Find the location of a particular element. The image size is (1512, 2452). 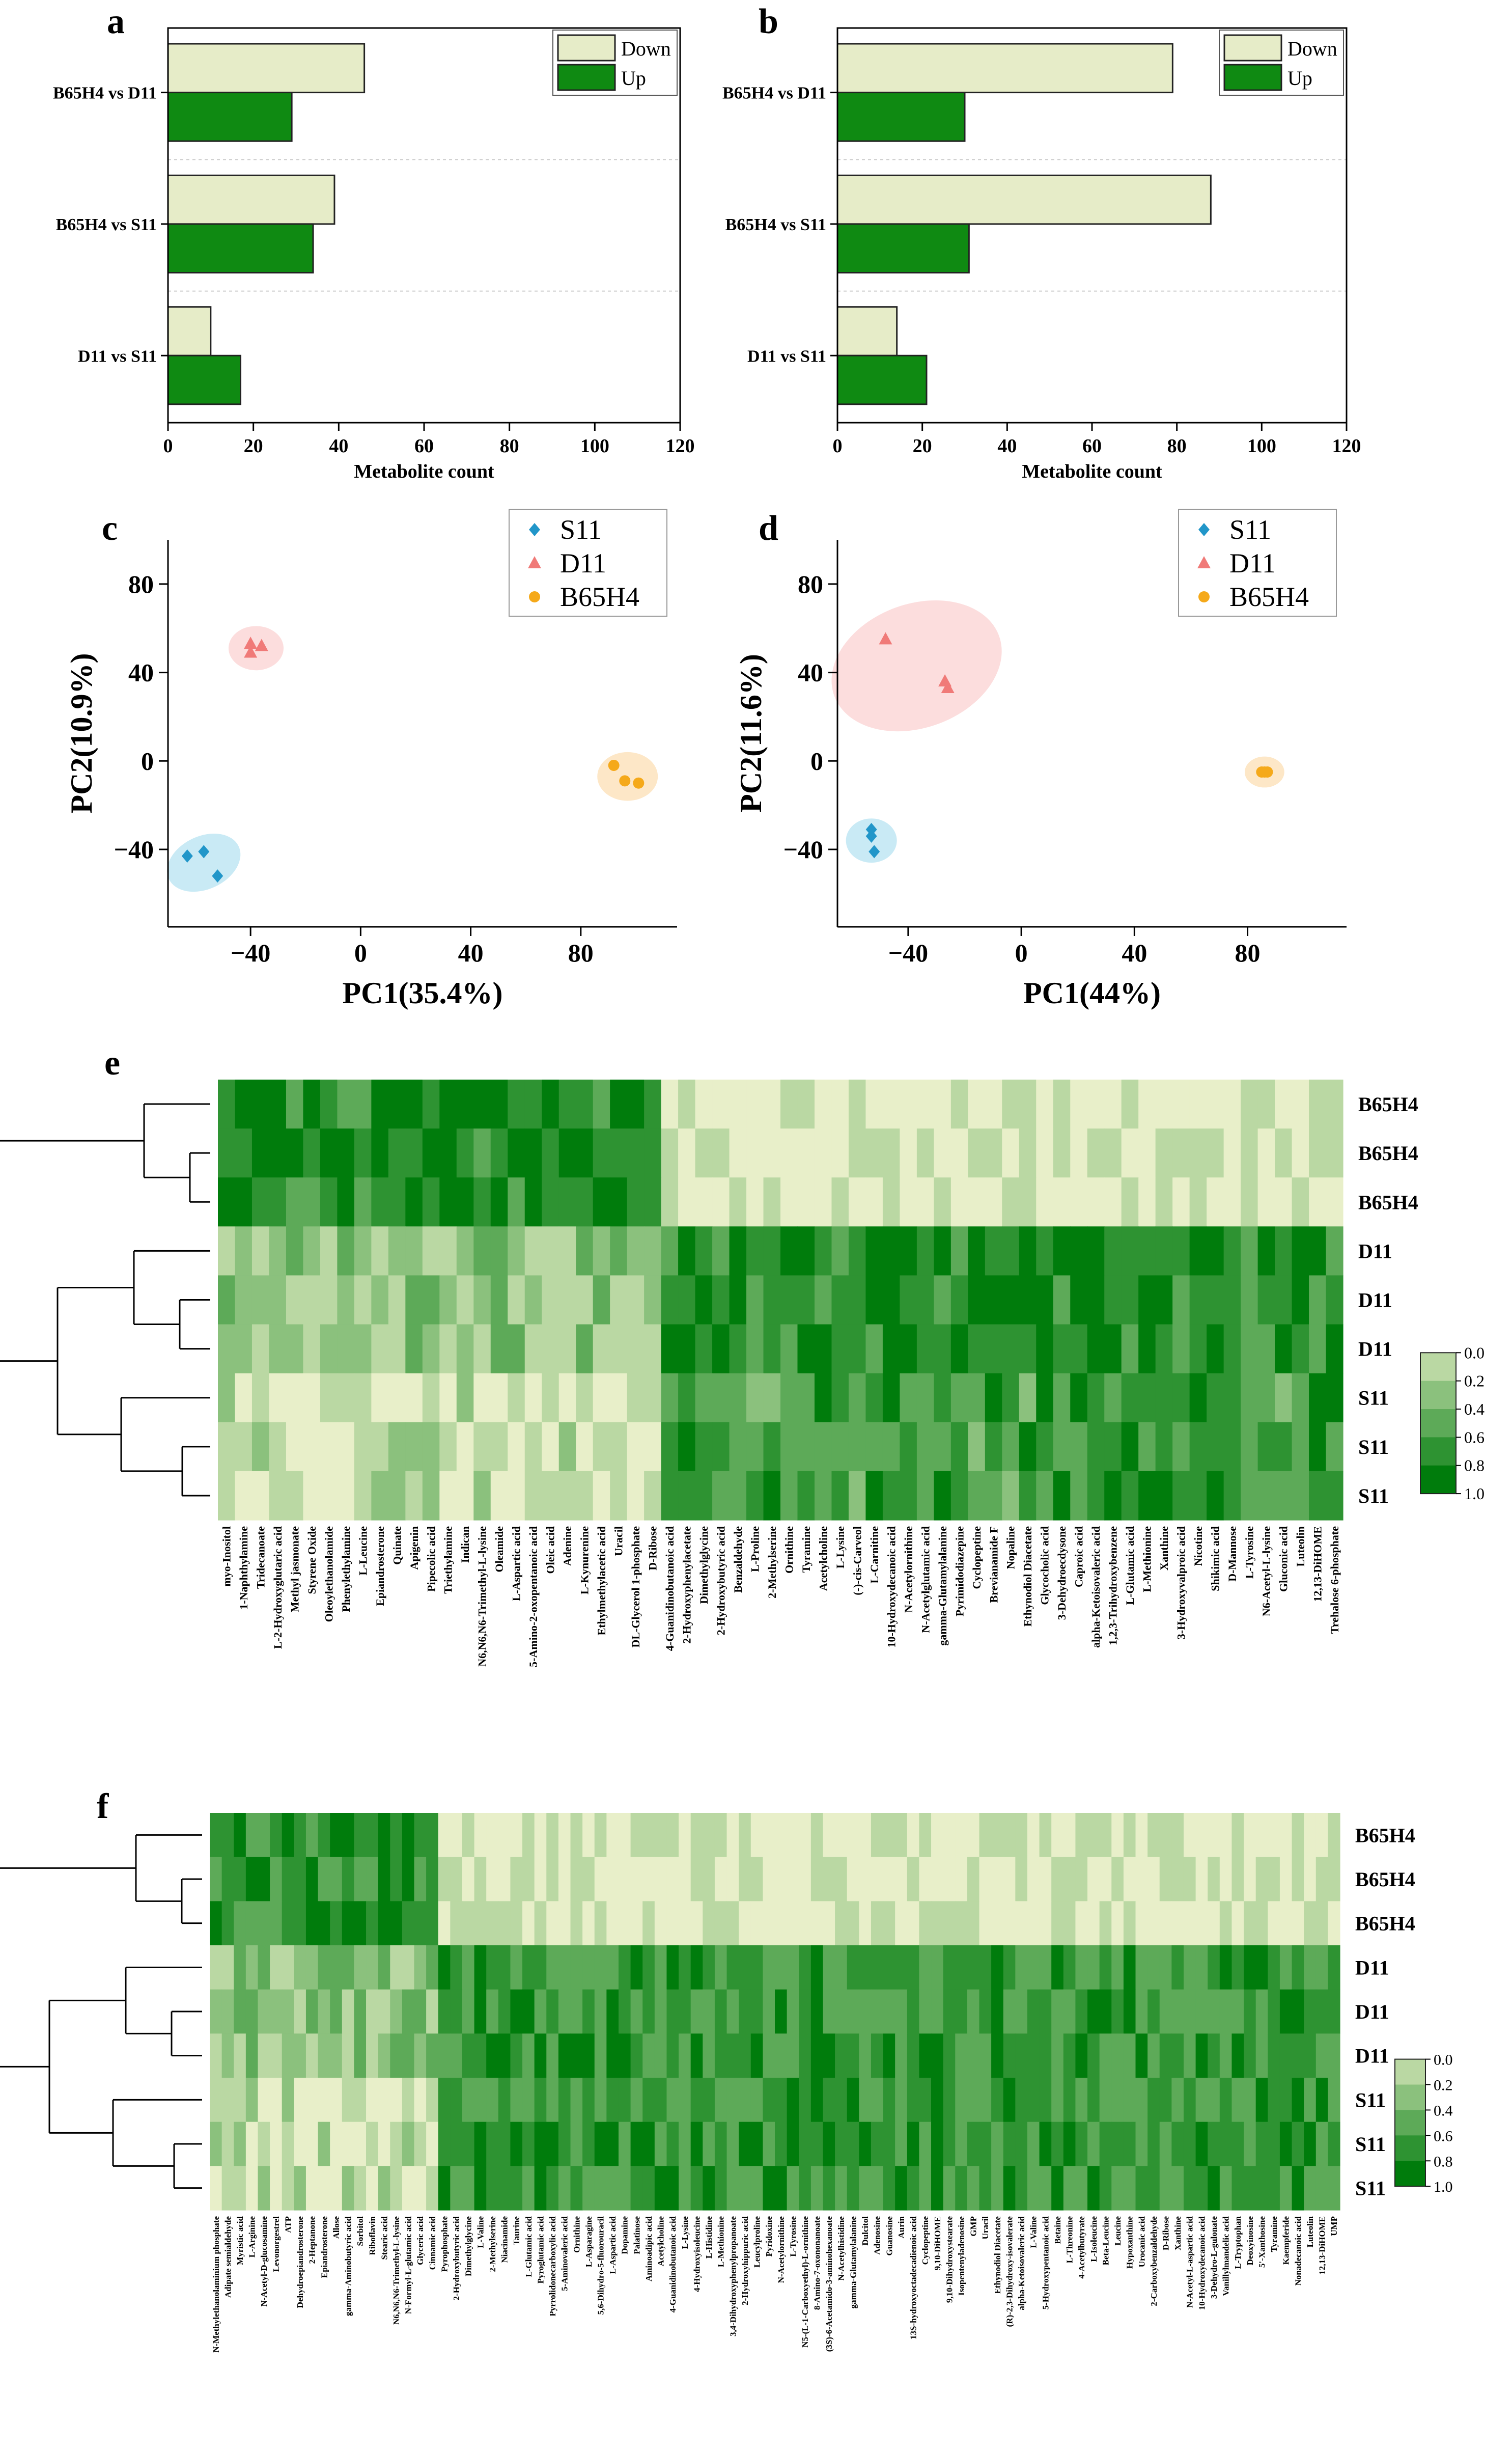

y-tick-label: −40 is located at coordinates (134, 849).